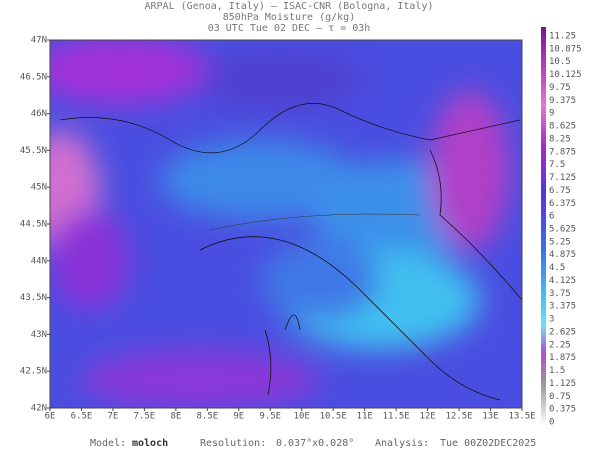  What do you see at coordinates (488, 443) in the screenshot?
I see `footer-text: Tue 00Z02DEC2025` at bounding box center [488, 443].